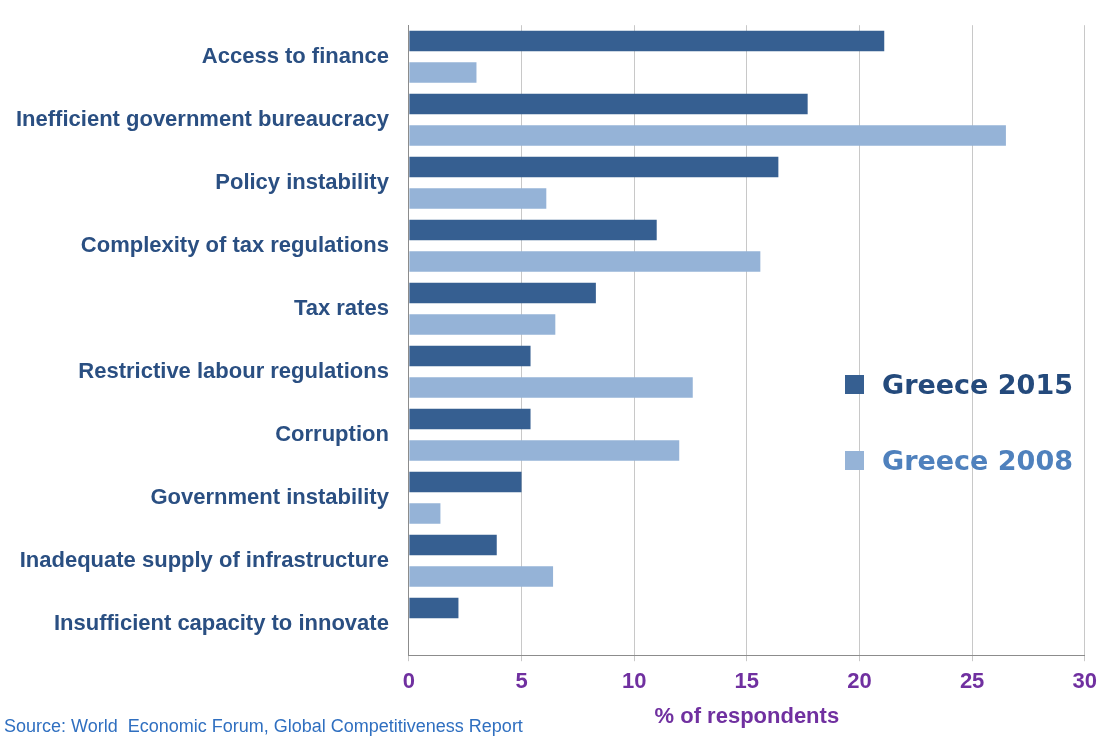 The height and width of the screenshot is (740, 1105). What do you see at coordinates (302, 181) in the screenshot?
I see `y-tick-label: Policy instability` at bounding box center [302, 181].